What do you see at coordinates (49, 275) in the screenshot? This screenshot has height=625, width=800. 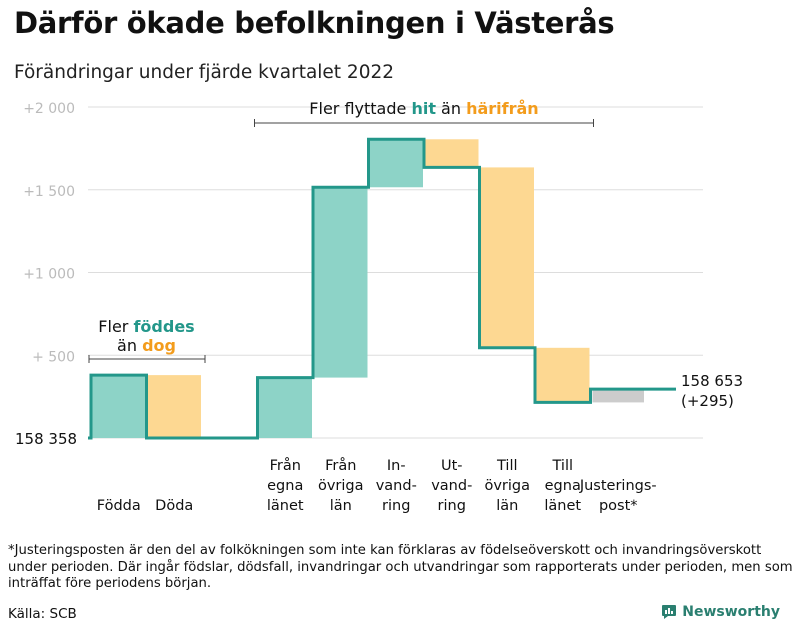 I see `y-tick-label: +1 000` at bounding box center [49, 275].